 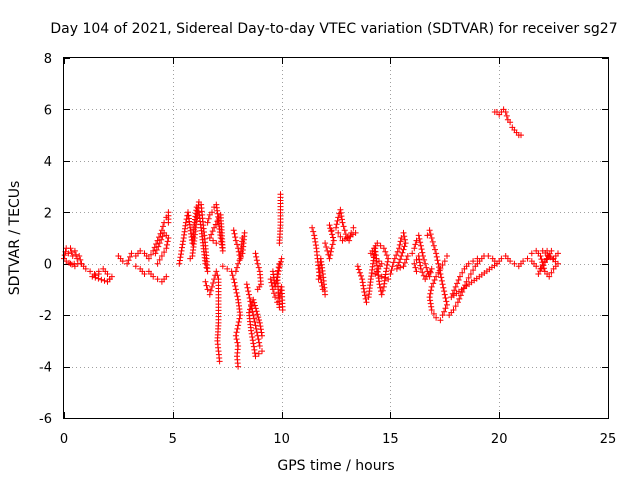 I want to click on x-tick-labels: 0 5 10 15 20 25, so click(x=338, y=439).